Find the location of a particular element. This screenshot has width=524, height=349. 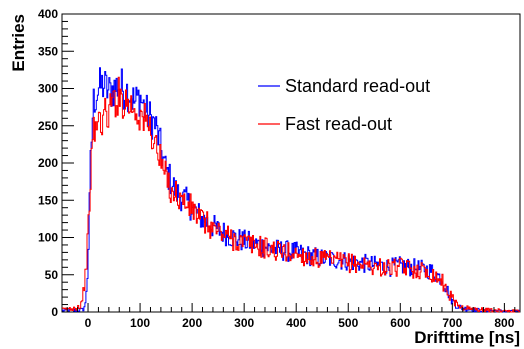

x-tick-label: 500 is located at coordinates (348, 323).